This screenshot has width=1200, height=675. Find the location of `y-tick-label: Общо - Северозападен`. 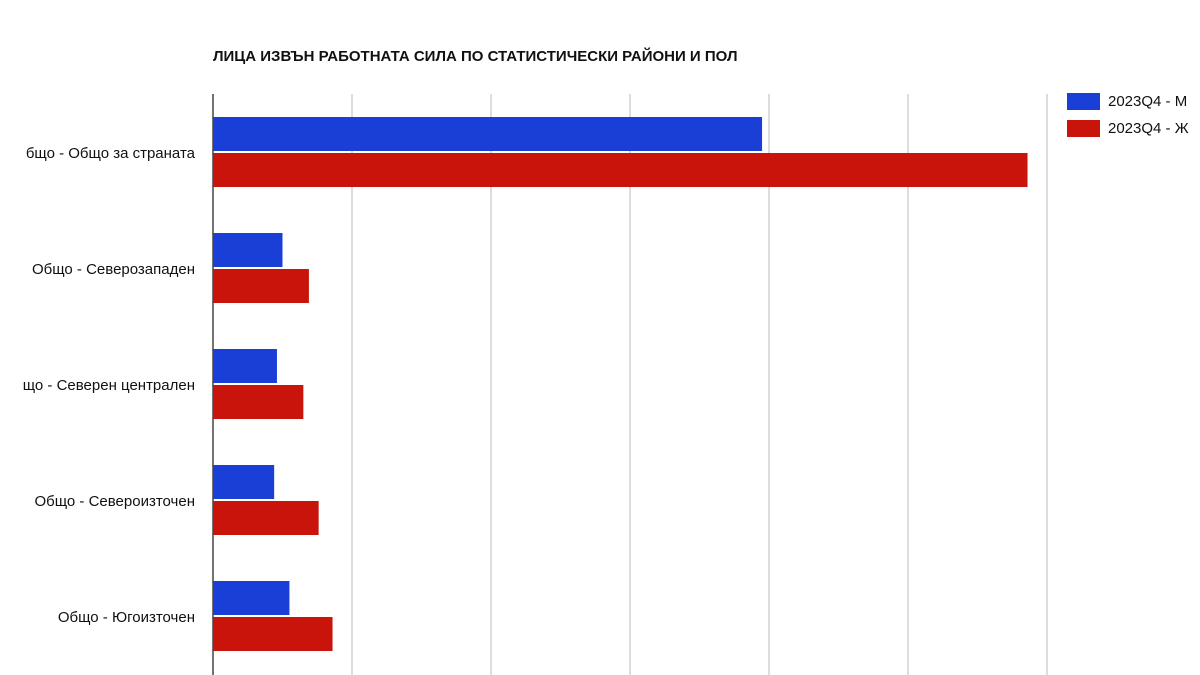

y-tick-label: Общо - Северозападен is located at coordinates (113, 269).